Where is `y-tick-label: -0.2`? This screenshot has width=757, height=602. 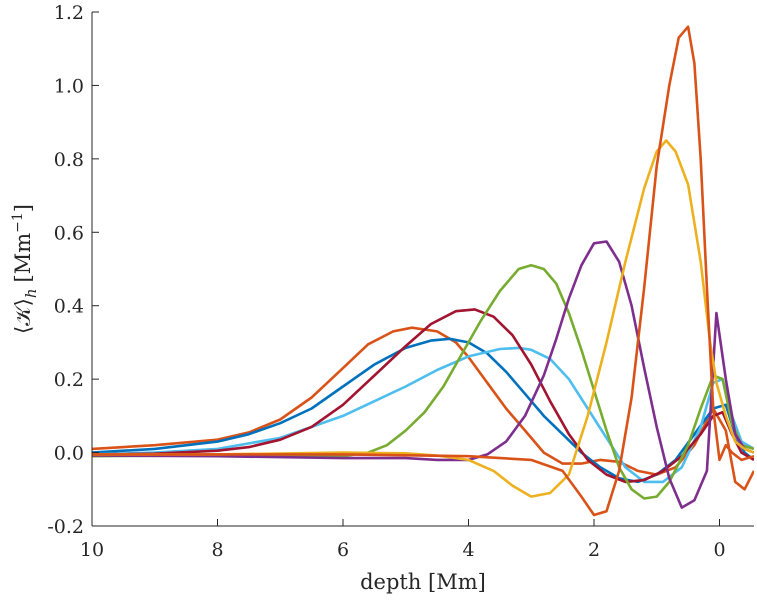
y-tick-label: -0.2 is located at coordinates (65, 527).